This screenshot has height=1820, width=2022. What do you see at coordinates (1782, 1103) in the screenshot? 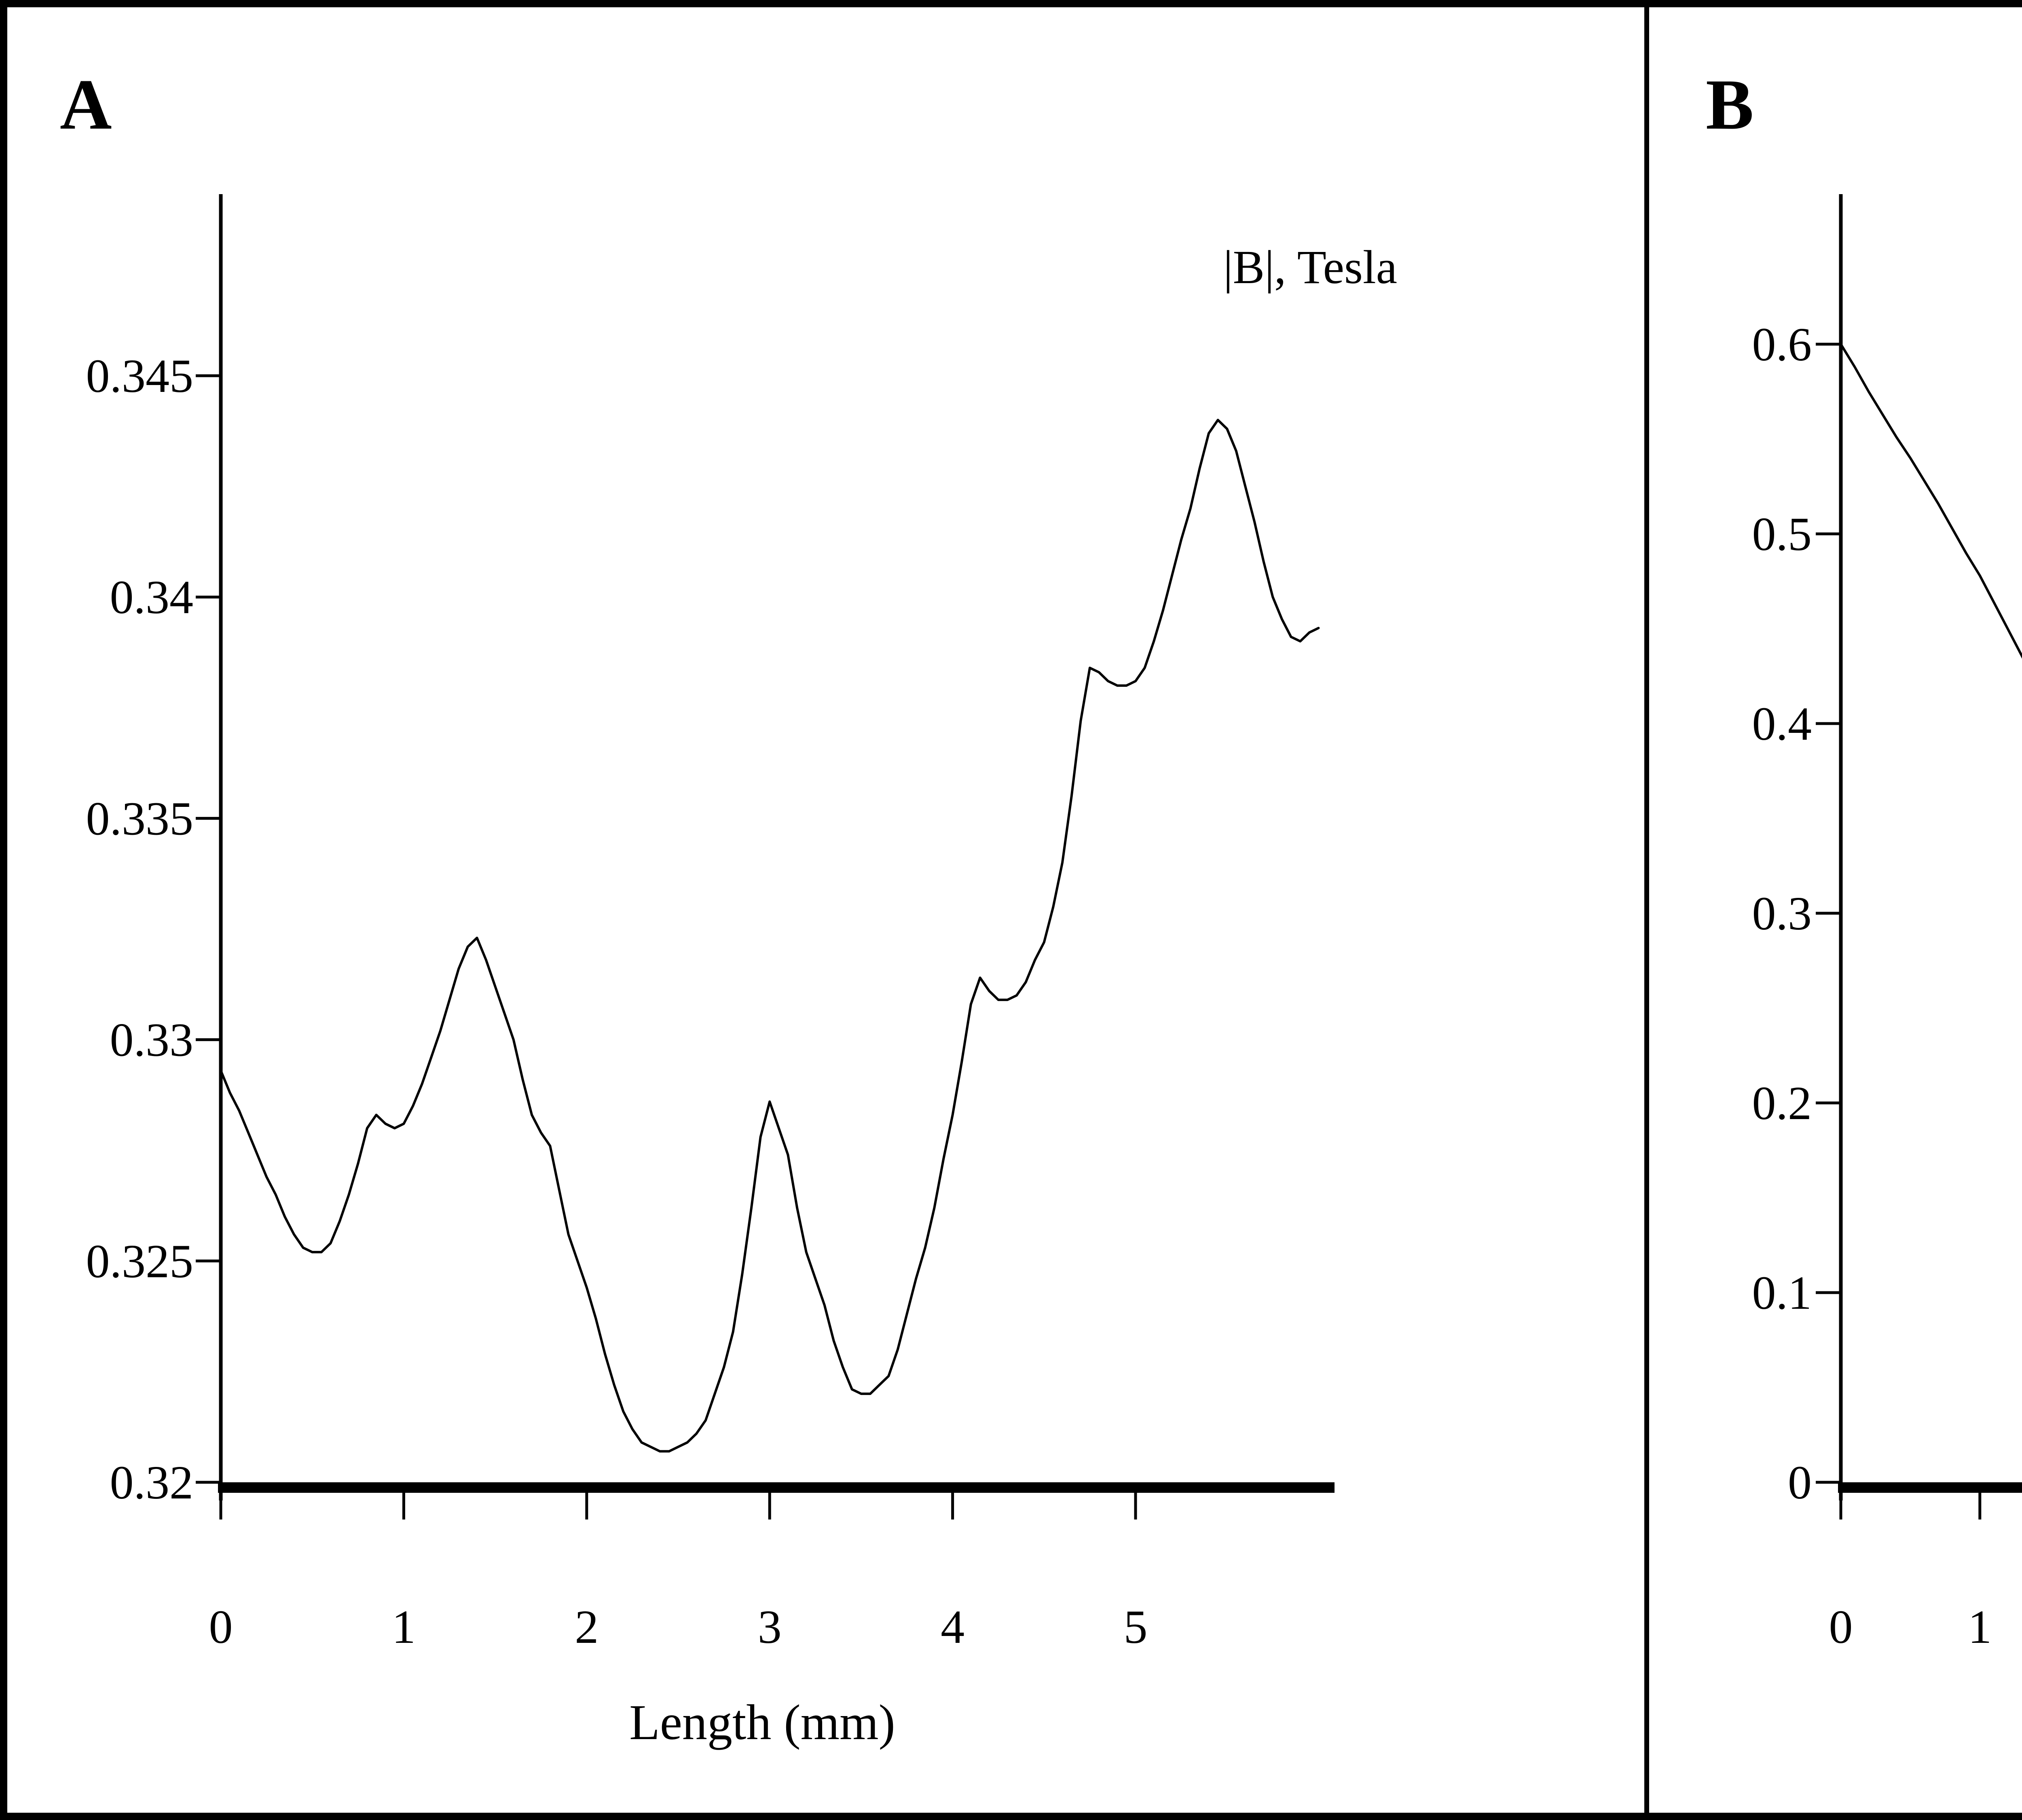
I see `y-tick-label: 0.2` at bounding box center [1782, 1103].